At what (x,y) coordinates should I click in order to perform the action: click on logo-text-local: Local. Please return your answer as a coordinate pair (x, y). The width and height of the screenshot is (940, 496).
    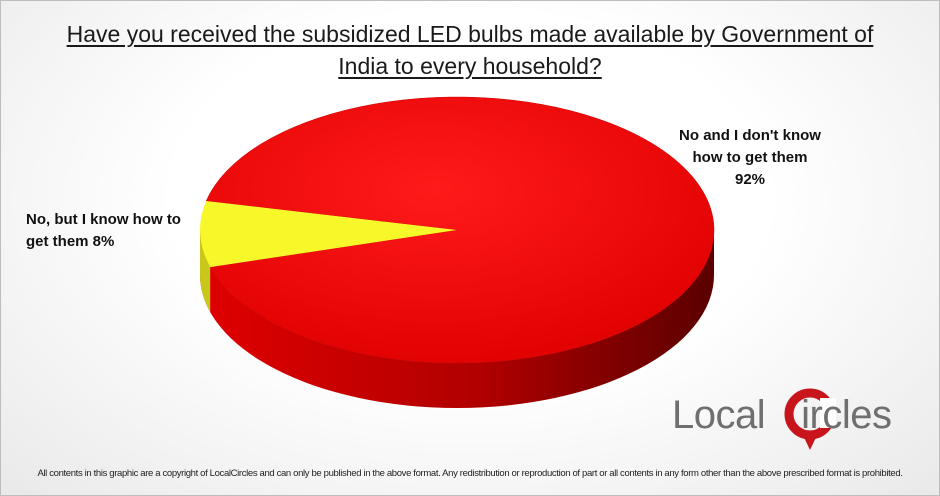
    Looking at the image, I should click on (719, 415).